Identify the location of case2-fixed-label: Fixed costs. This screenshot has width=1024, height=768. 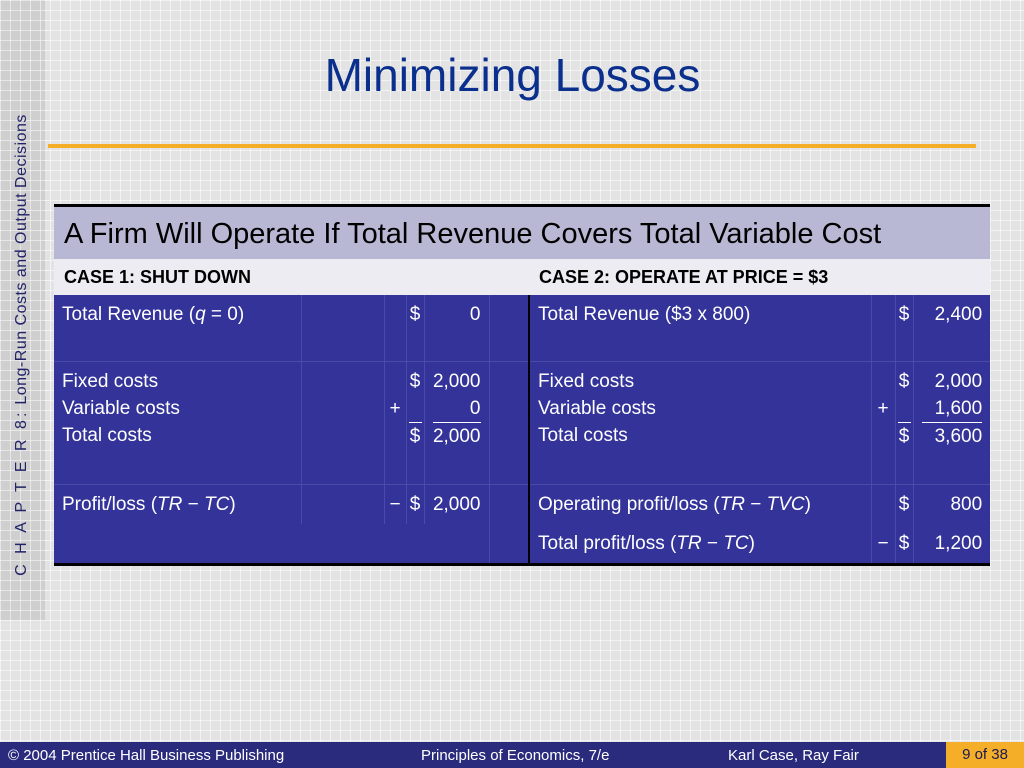
(586, 381).